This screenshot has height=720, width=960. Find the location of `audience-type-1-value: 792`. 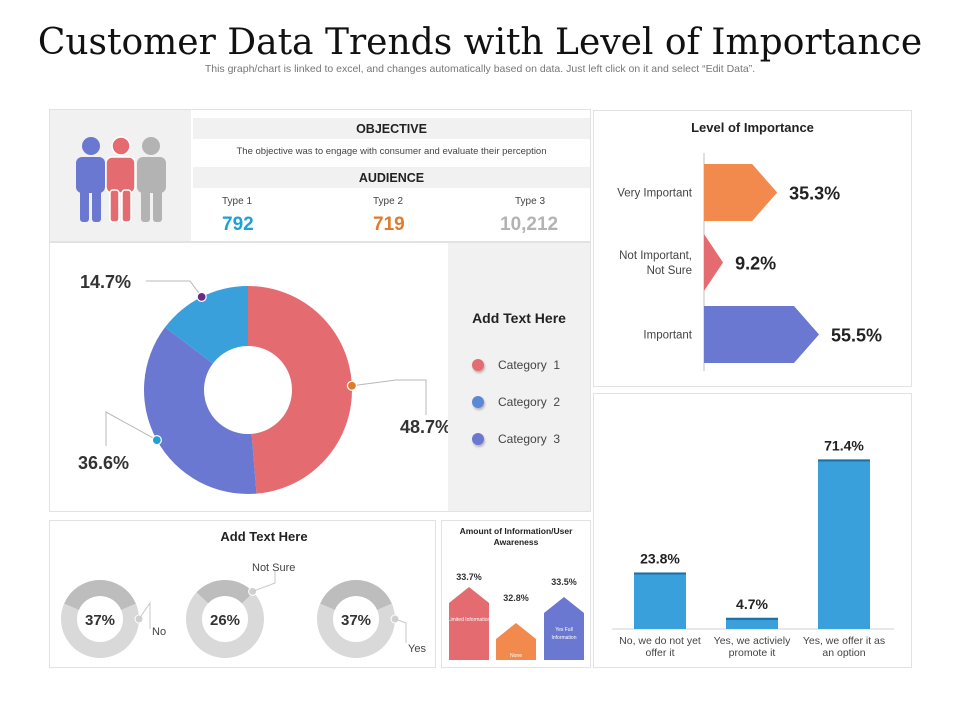

audience-type-1-value: 792 is located at coordinates (238, 224).